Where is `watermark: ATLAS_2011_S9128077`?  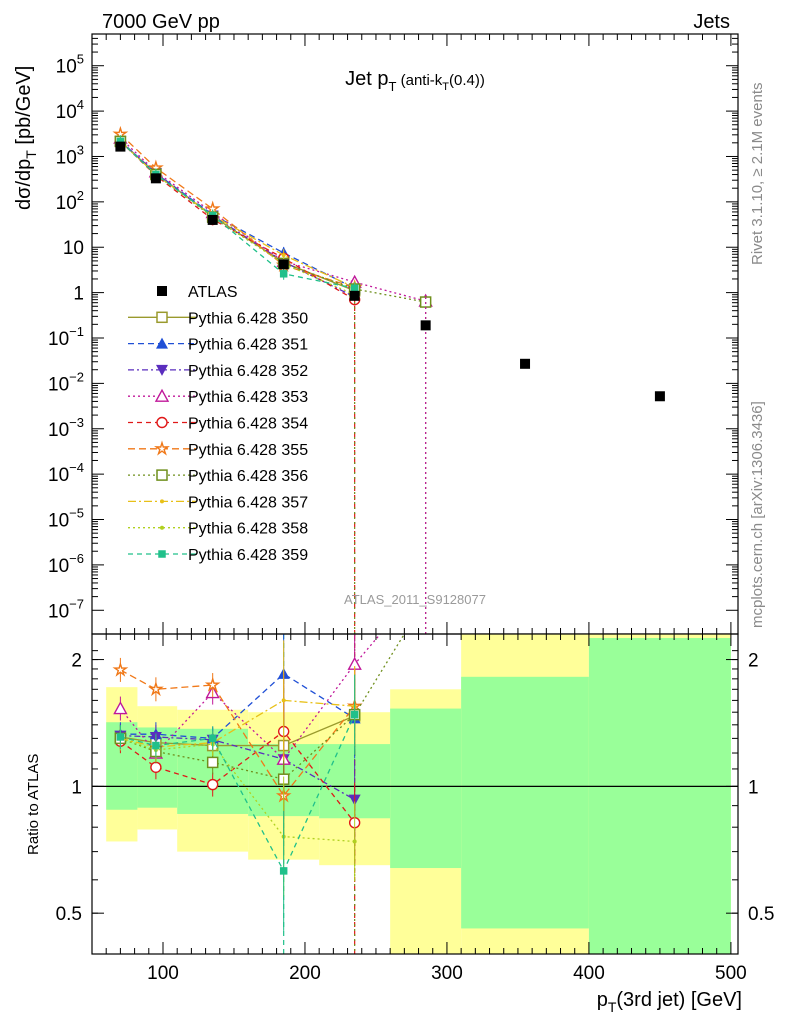
watermark: ATLAS_2011_S9128077 is located at coordinates (415, 599).